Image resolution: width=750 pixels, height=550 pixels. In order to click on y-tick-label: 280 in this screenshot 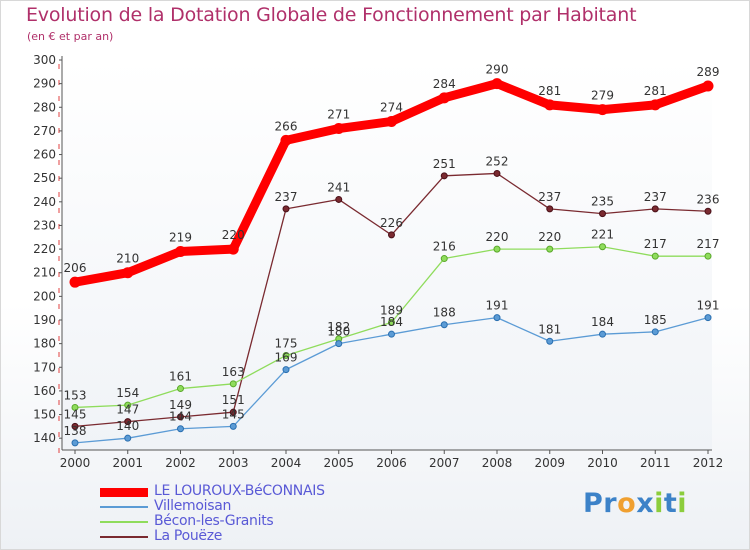, I will do `click(44, 107)`.